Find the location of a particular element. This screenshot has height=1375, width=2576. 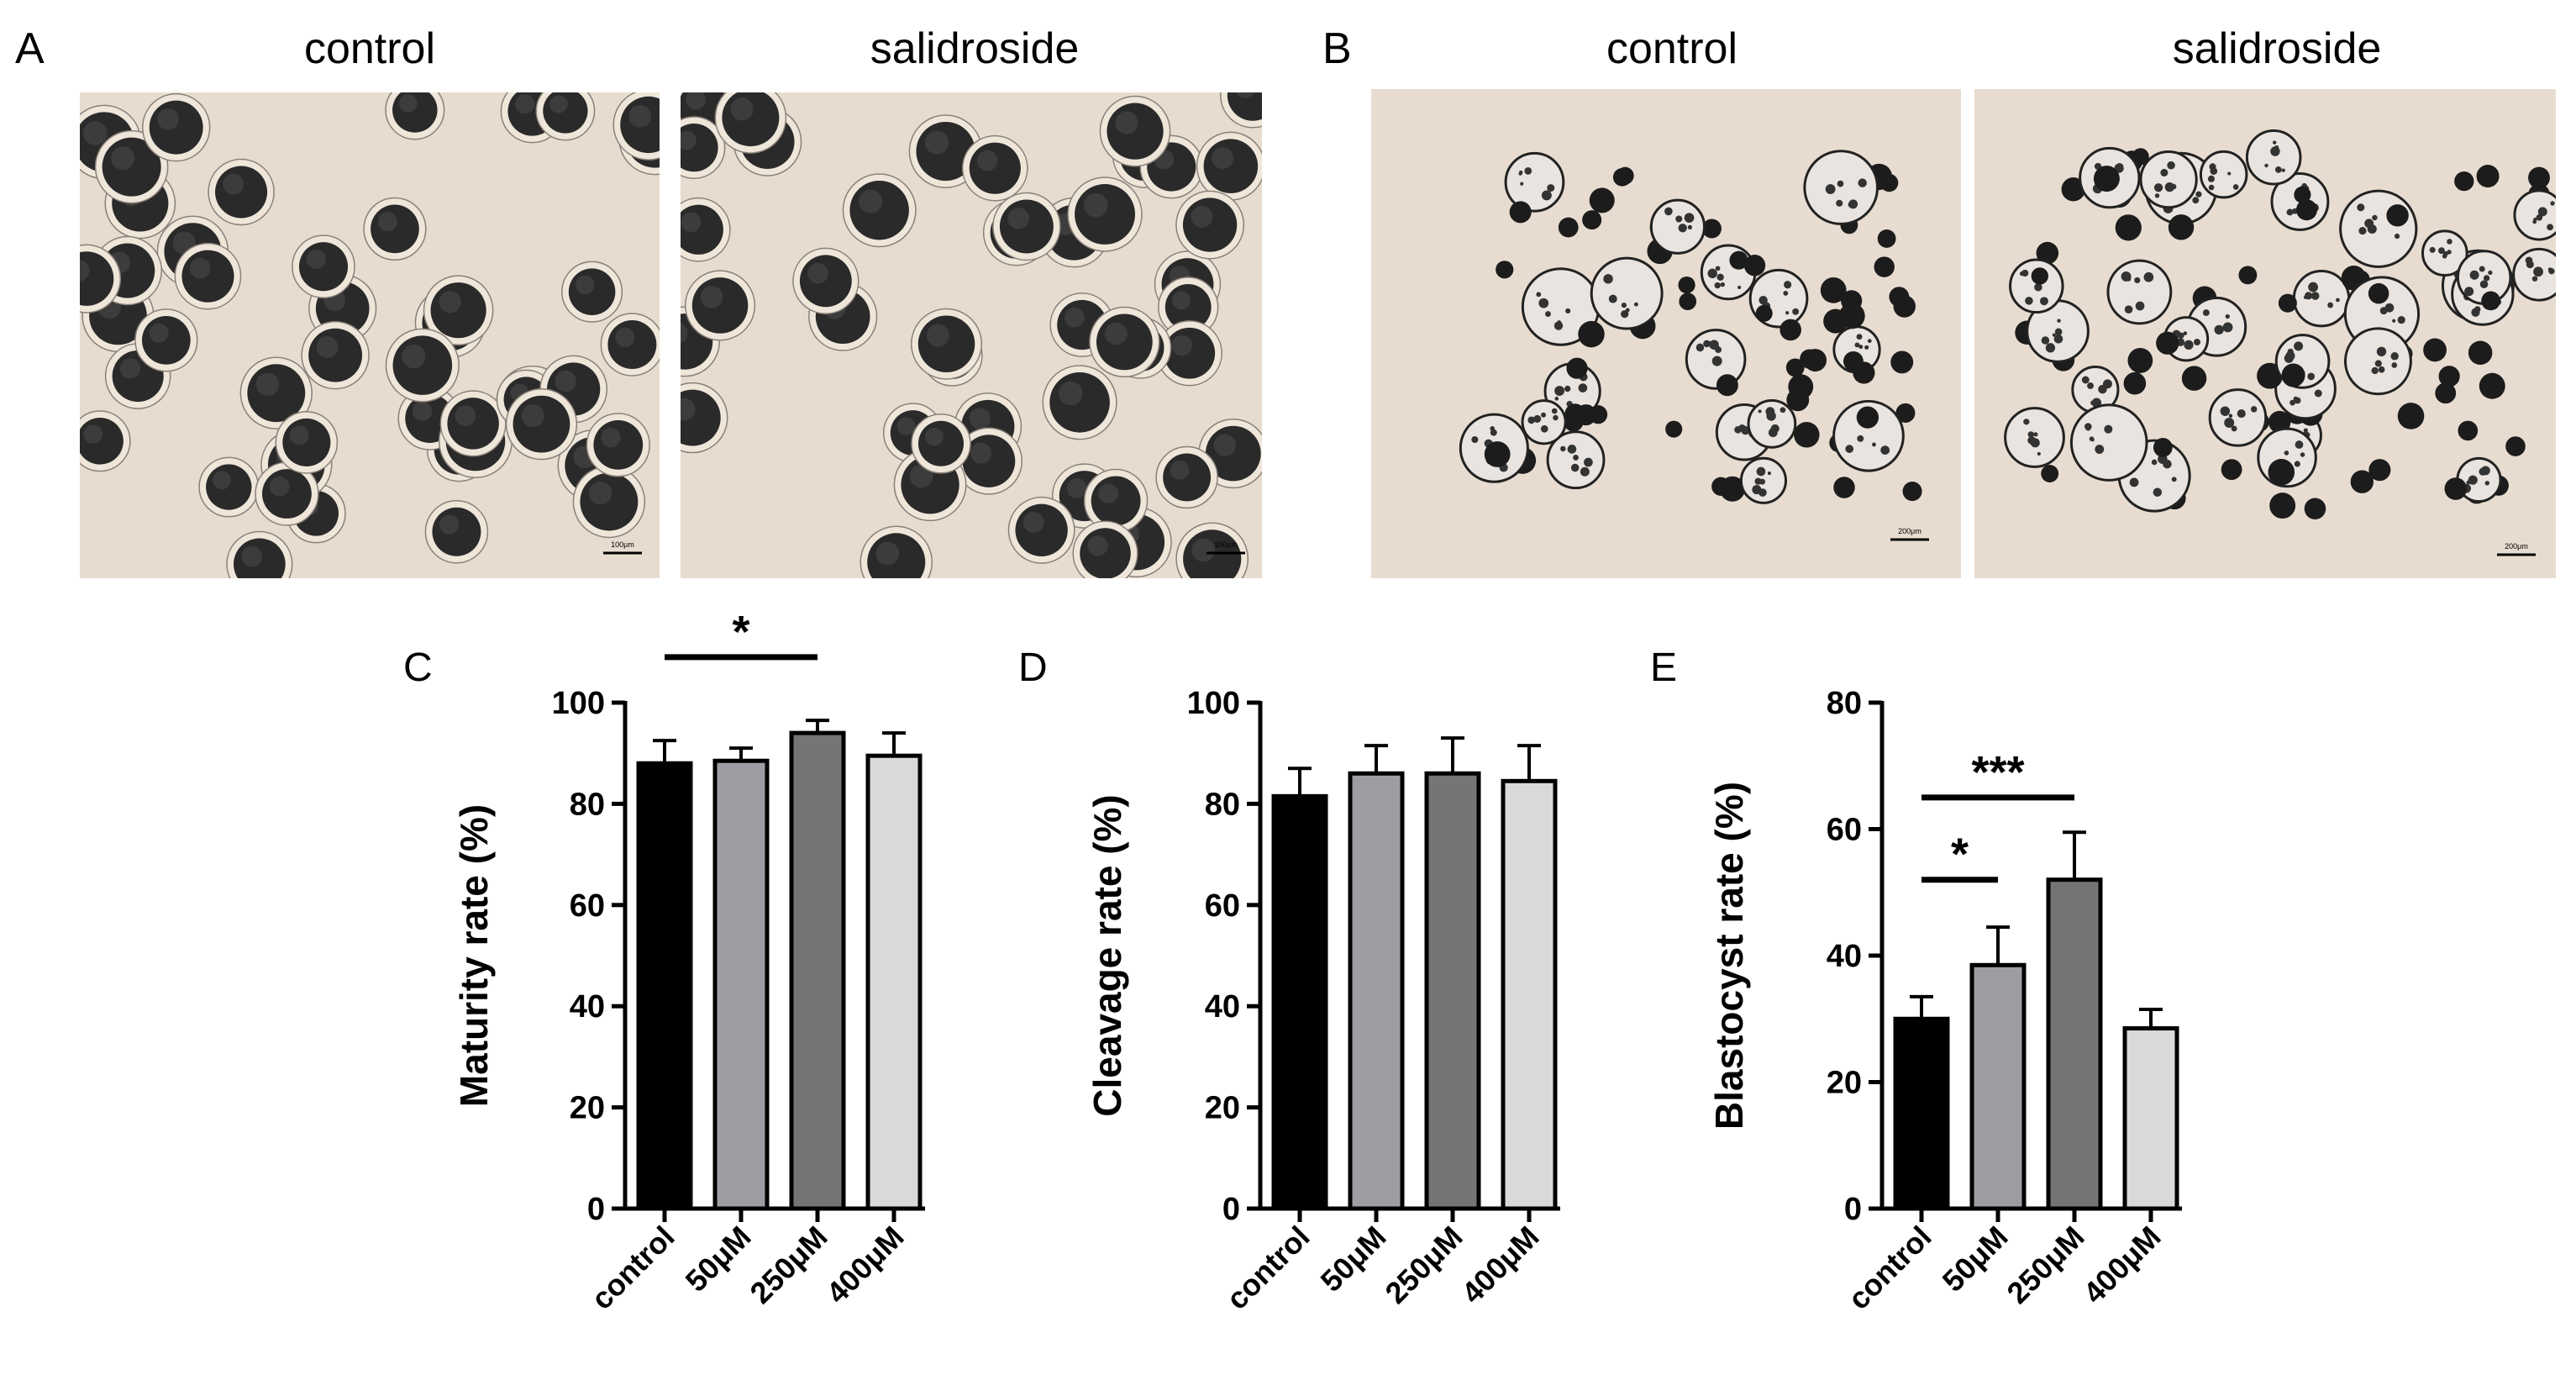

scale-bar-label-A-control: 100μm is located at coordinates (622, 544).